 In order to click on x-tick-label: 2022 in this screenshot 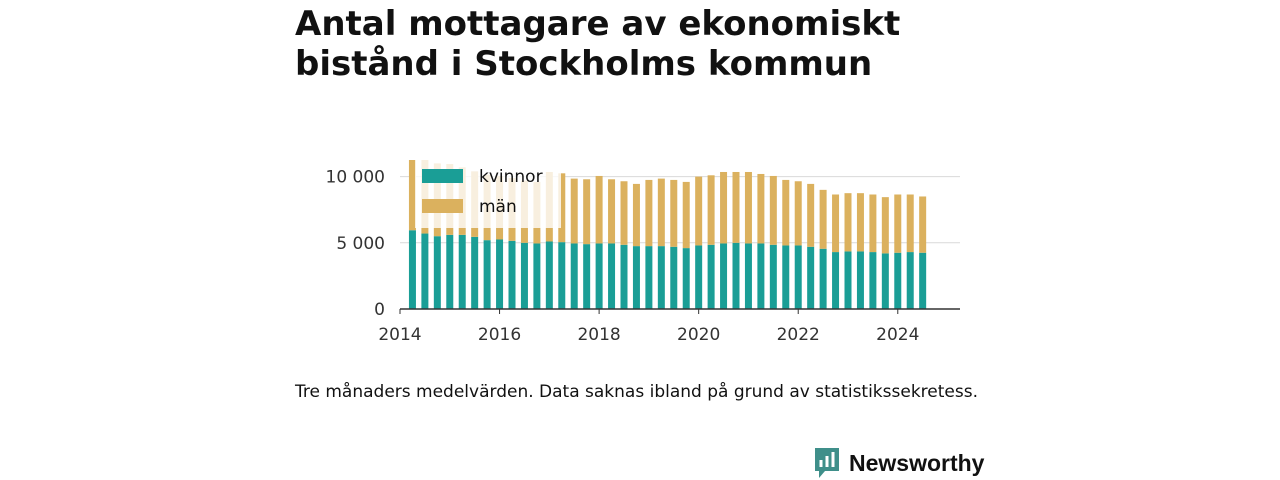, I will do `click(798, 335)`.